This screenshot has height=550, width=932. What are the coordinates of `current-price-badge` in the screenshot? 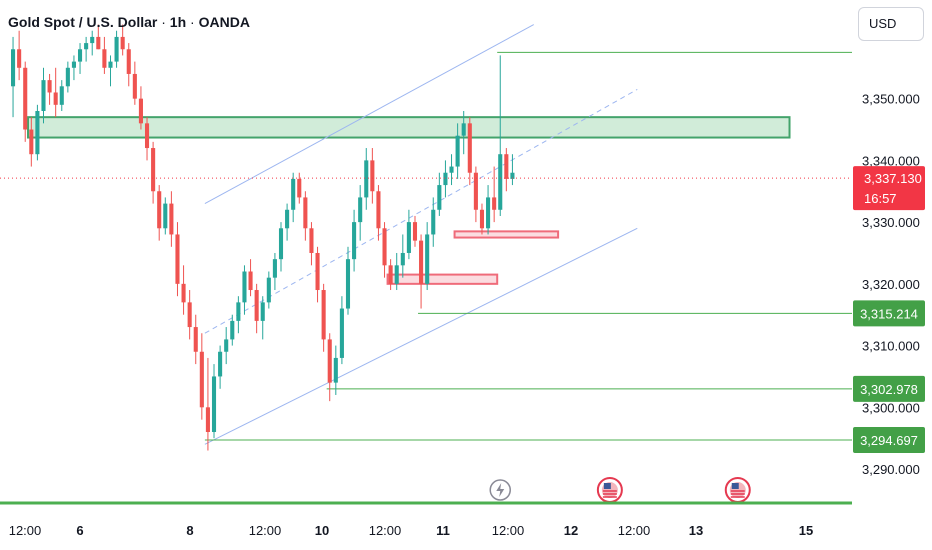 It's located at (889, 188).